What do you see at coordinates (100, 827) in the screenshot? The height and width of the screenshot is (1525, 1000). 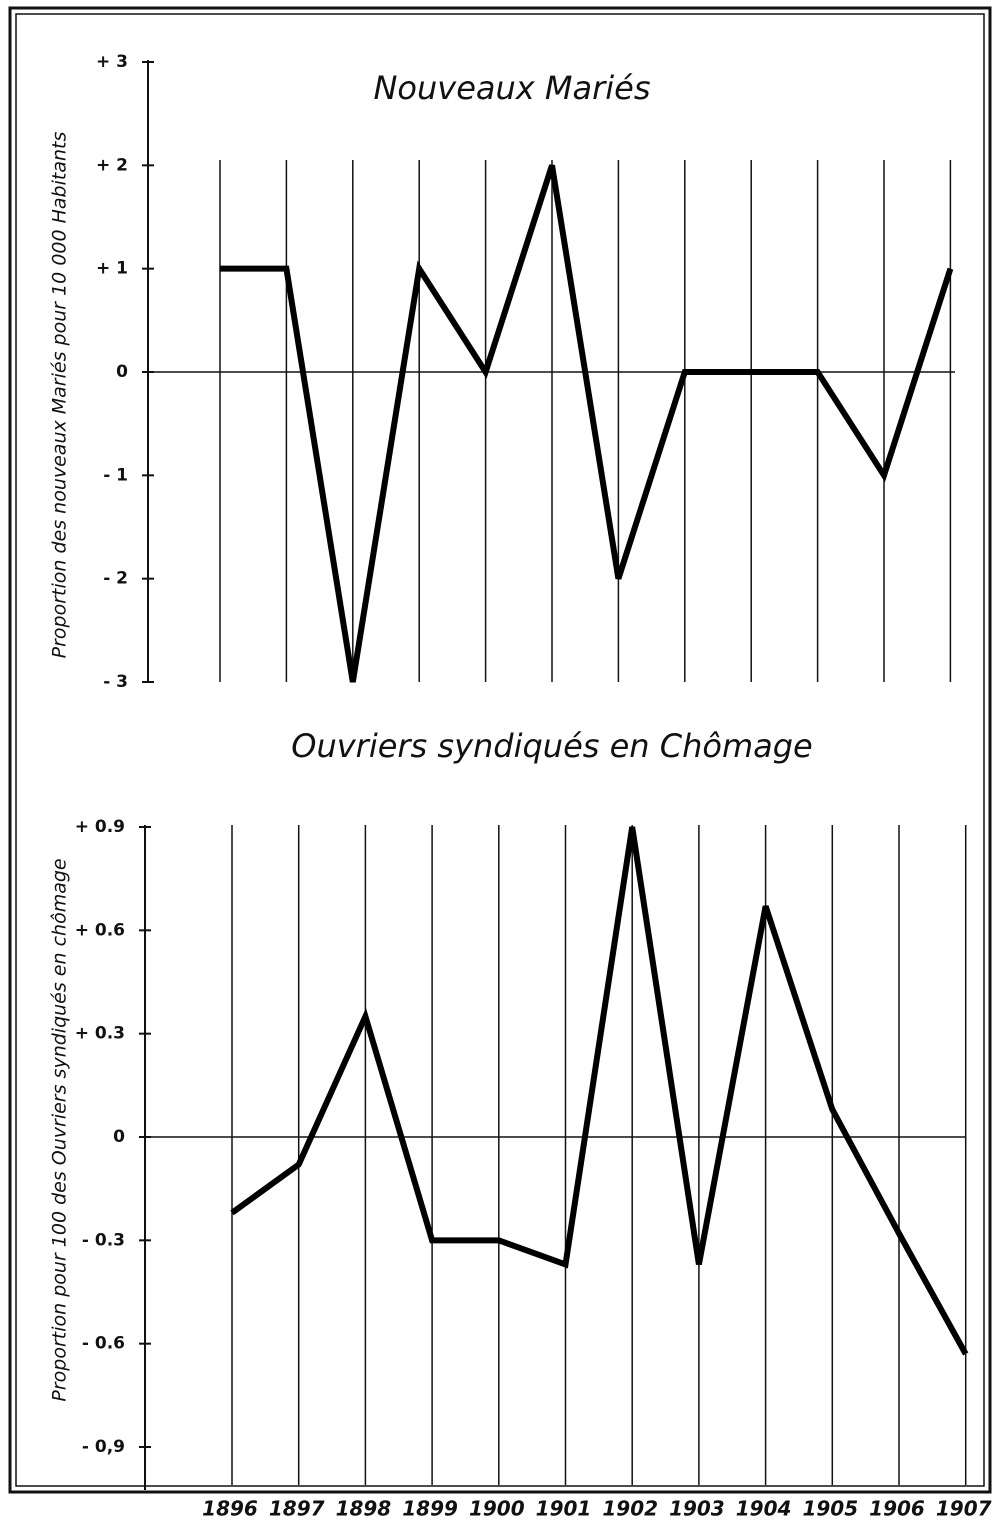 I see `y-tick-label: + 0.9` at bounding box center [100, 827].